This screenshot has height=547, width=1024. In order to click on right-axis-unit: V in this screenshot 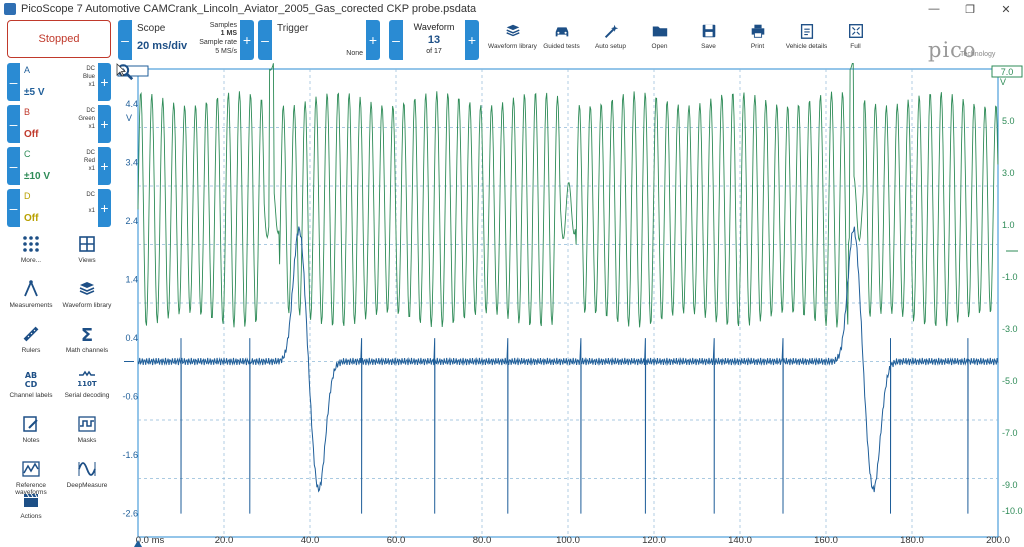, I will do `click(1003, 82)`.